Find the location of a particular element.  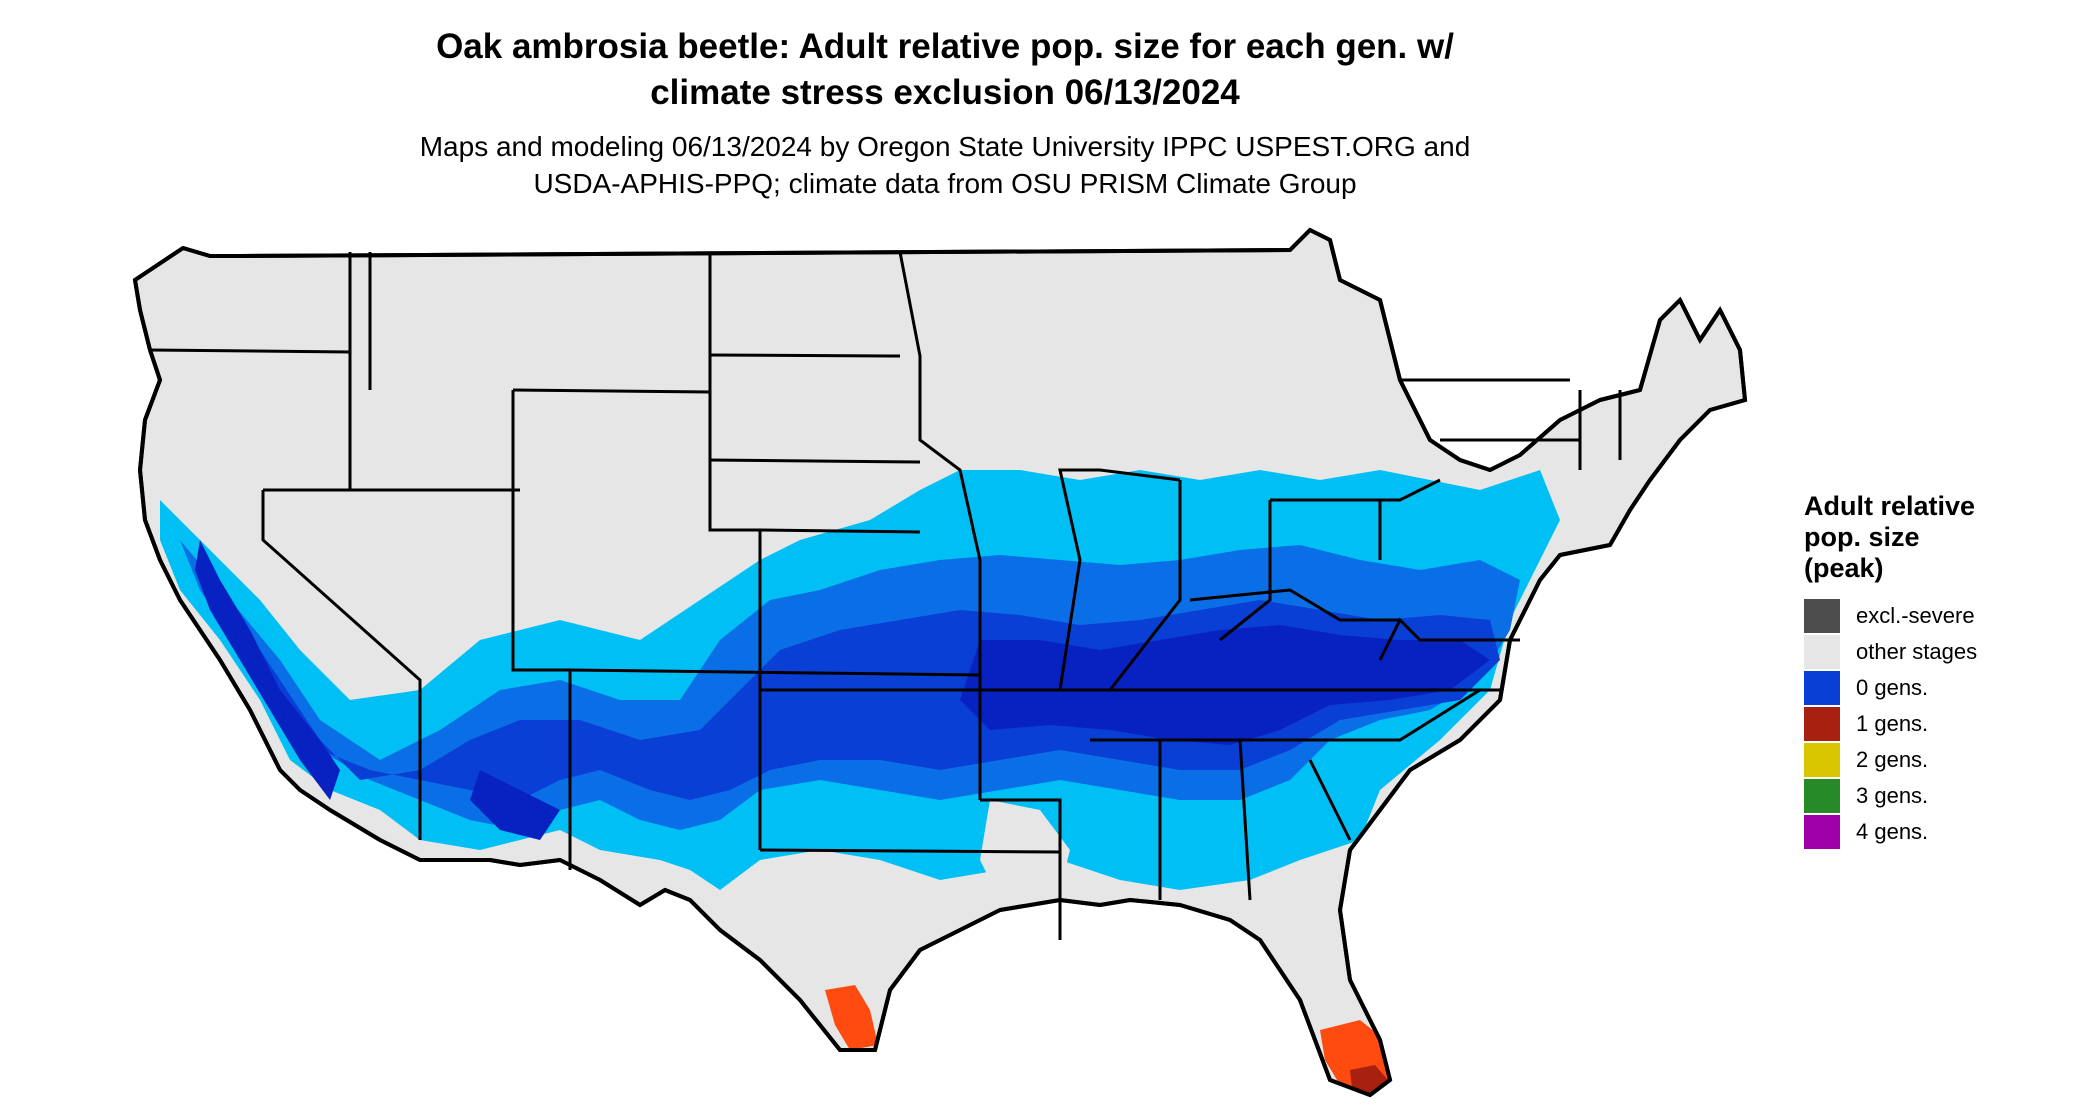

legend-label: other stages is located at coordinates (1917, 651).